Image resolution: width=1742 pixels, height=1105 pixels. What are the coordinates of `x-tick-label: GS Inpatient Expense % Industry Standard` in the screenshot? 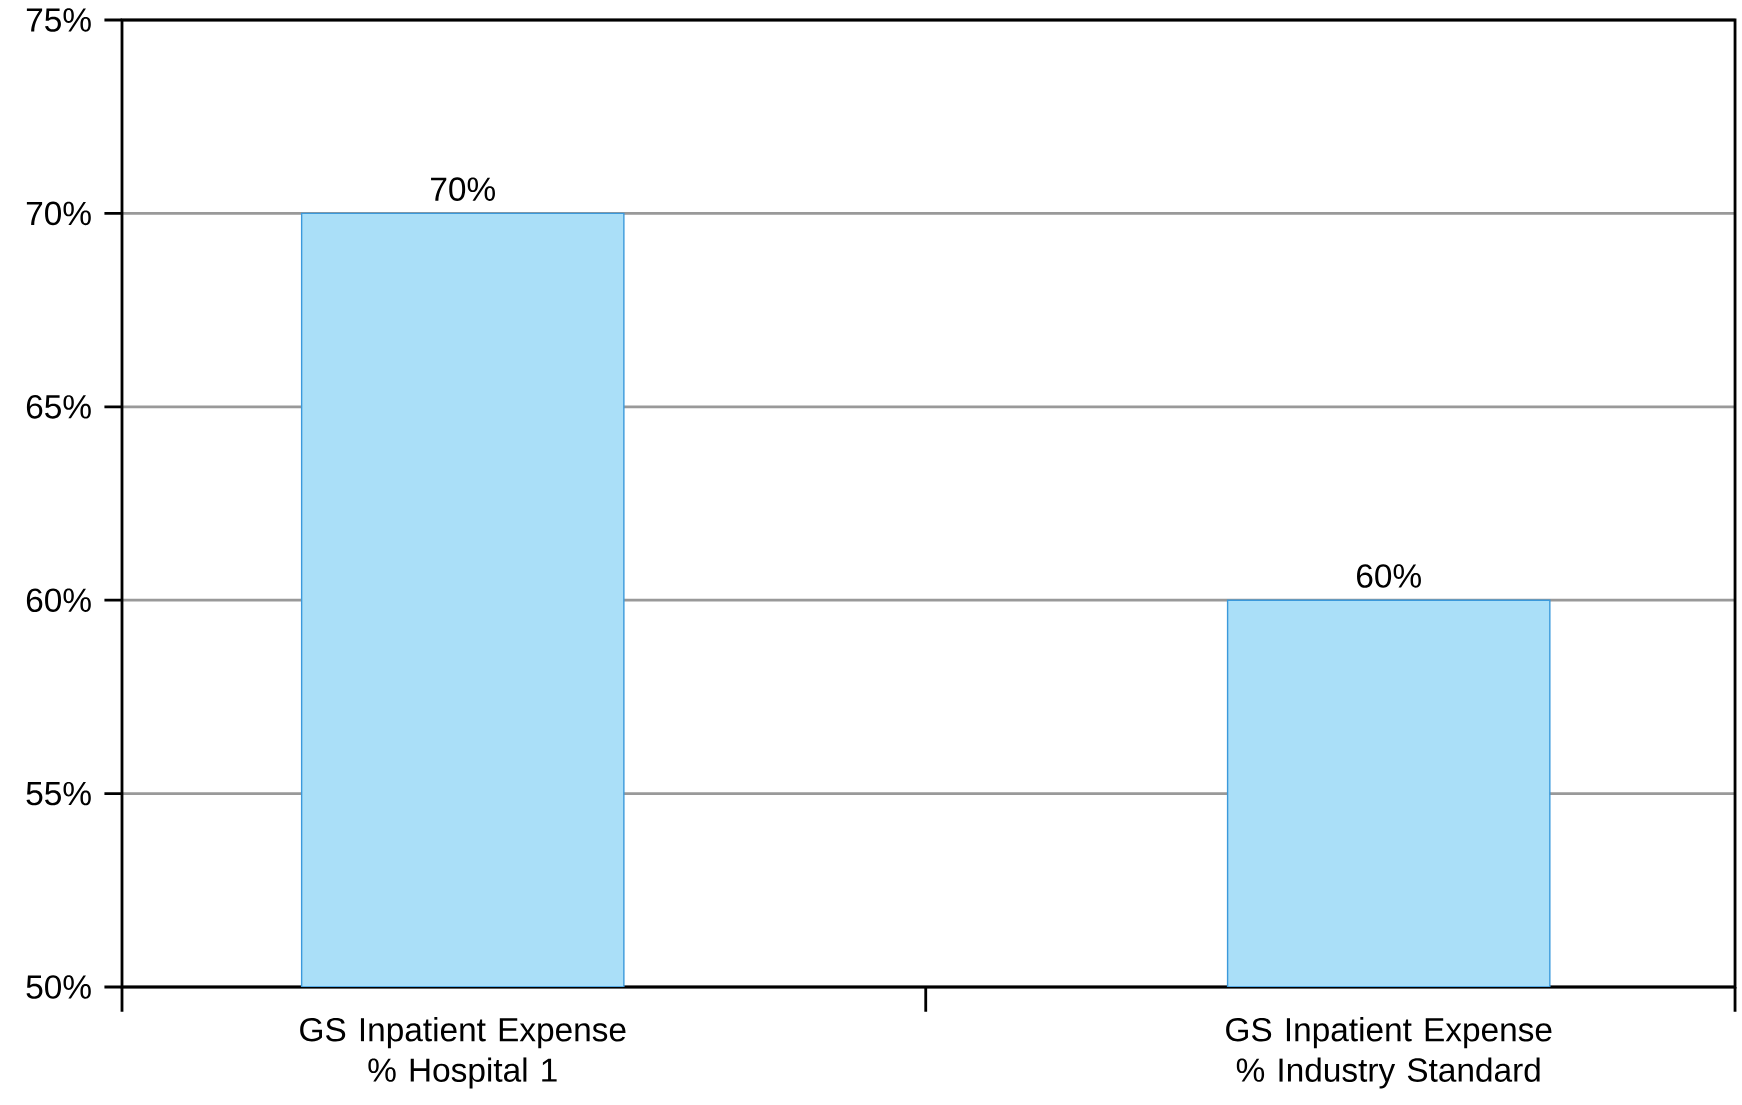 It's located at (1389, 1053).